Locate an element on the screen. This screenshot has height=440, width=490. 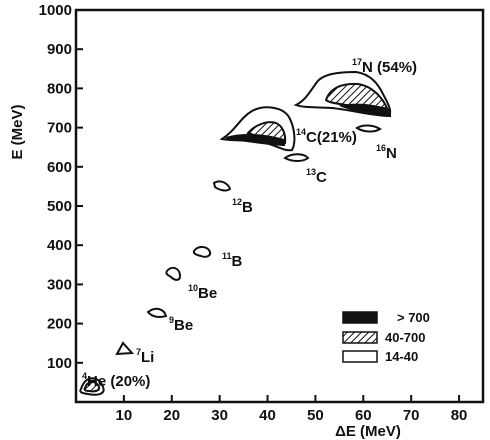
island-4he is located at coordinates (92, 386).